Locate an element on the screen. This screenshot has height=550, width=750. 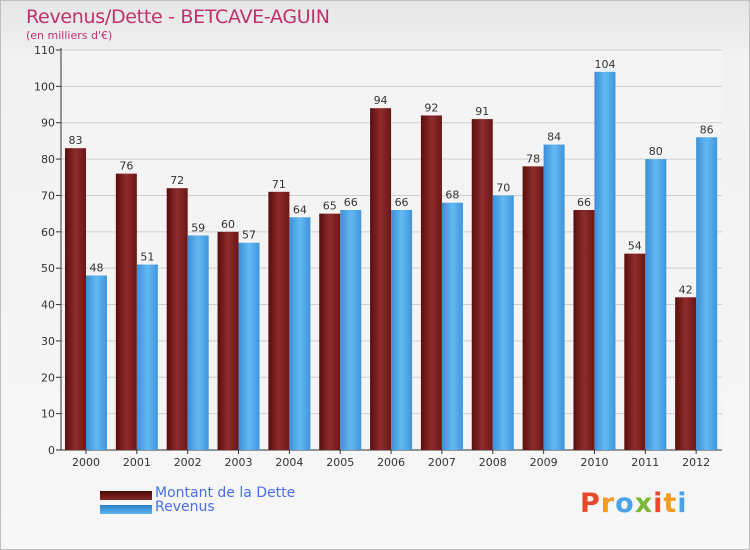
data-label-revenue: 64 is located at coordinates (300, 209).